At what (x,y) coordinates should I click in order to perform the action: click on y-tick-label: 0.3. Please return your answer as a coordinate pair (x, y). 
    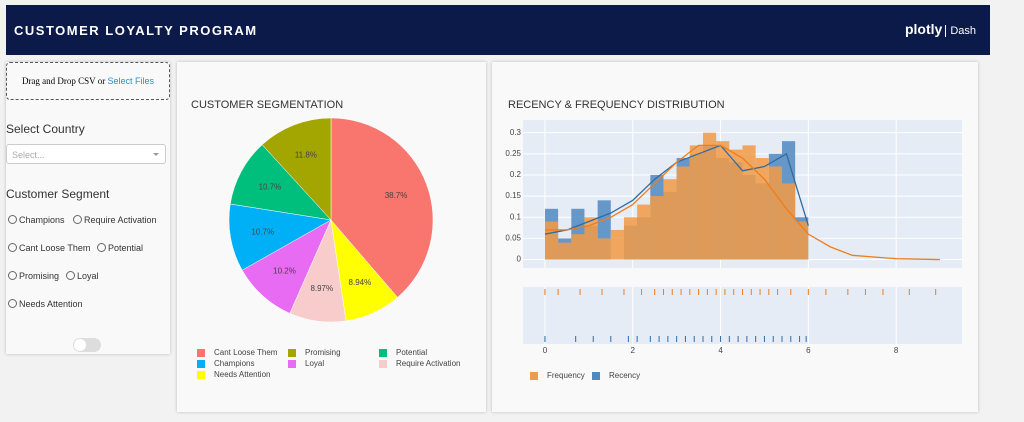
    Looking at the image, I should click on (516, 132).